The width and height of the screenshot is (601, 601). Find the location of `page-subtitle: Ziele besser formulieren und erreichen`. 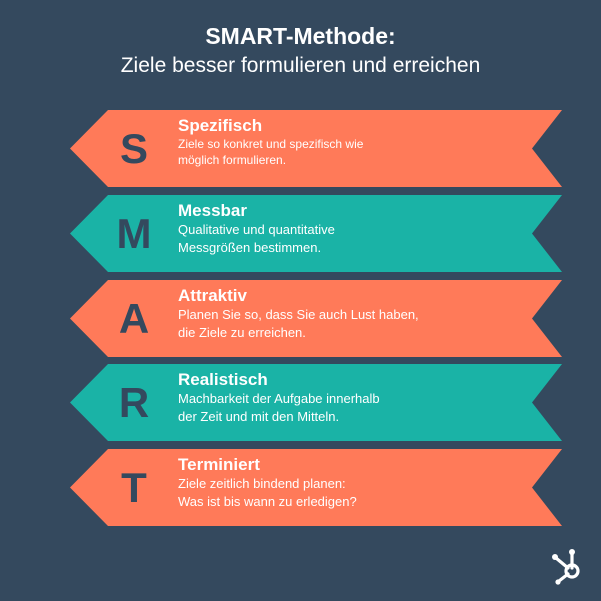

page-subtitle: Ziele besser formulieren und erreichen is located at coordinates (300, 65).